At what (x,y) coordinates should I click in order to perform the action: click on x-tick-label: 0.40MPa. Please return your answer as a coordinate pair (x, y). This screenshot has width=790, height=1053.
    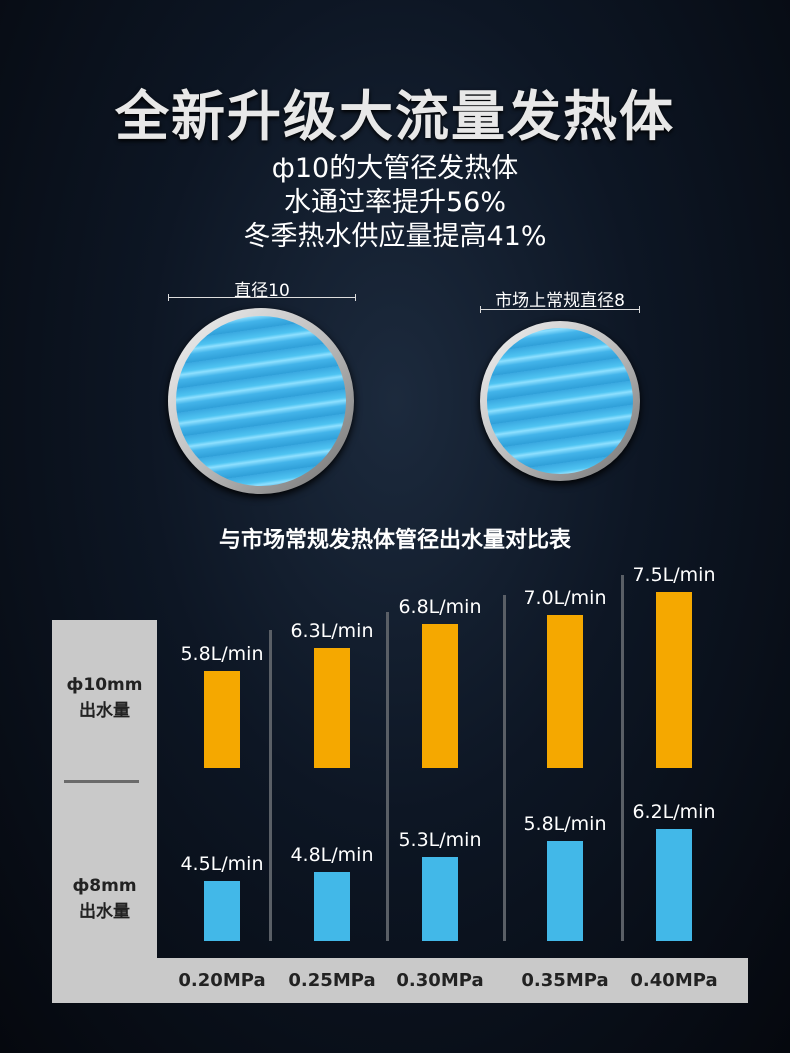
    Looking at the image, I should click on (674, 980).